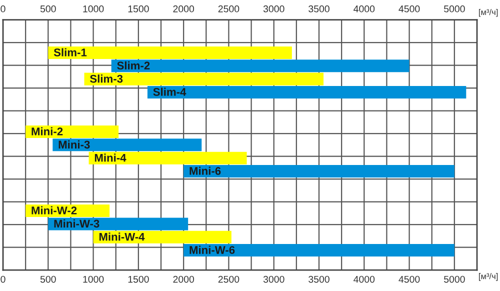 Image resolution: width=500 pixels, height=291 pixels. I want to click on x-tick-label: 5000, so click(454, 279).